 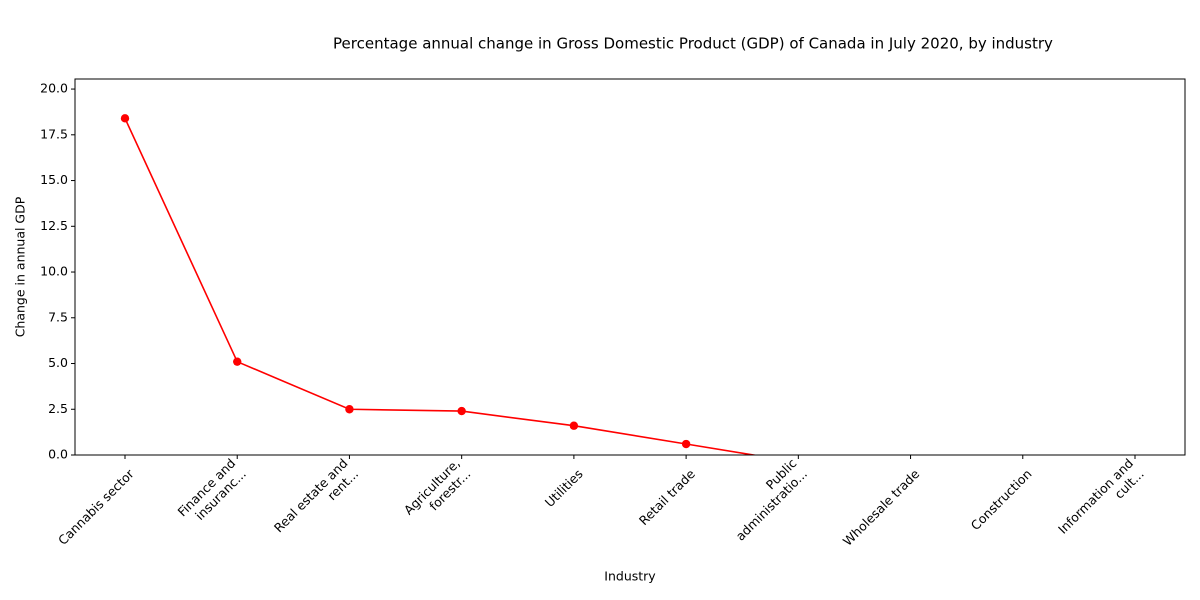 I want to click on y-tick-label: 12.5, so click(x=54, y=225).